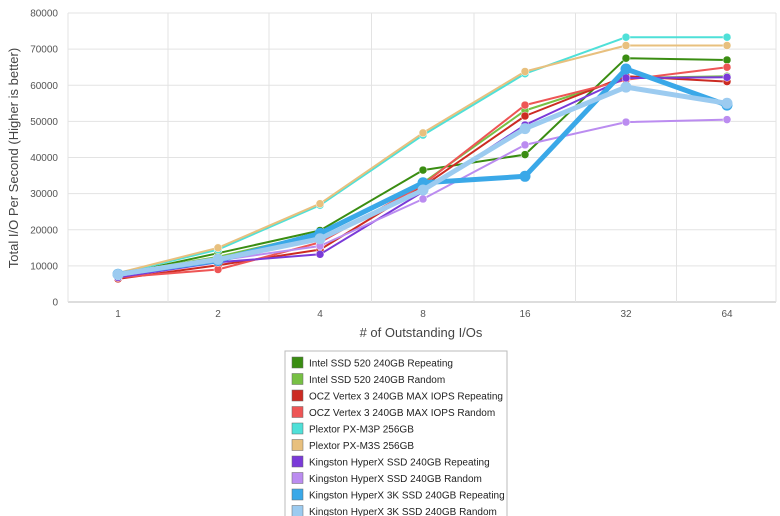  Describe the element at coordinates (44, 50) in the screenshot. I see `y-tick-label: 70000` at that location.